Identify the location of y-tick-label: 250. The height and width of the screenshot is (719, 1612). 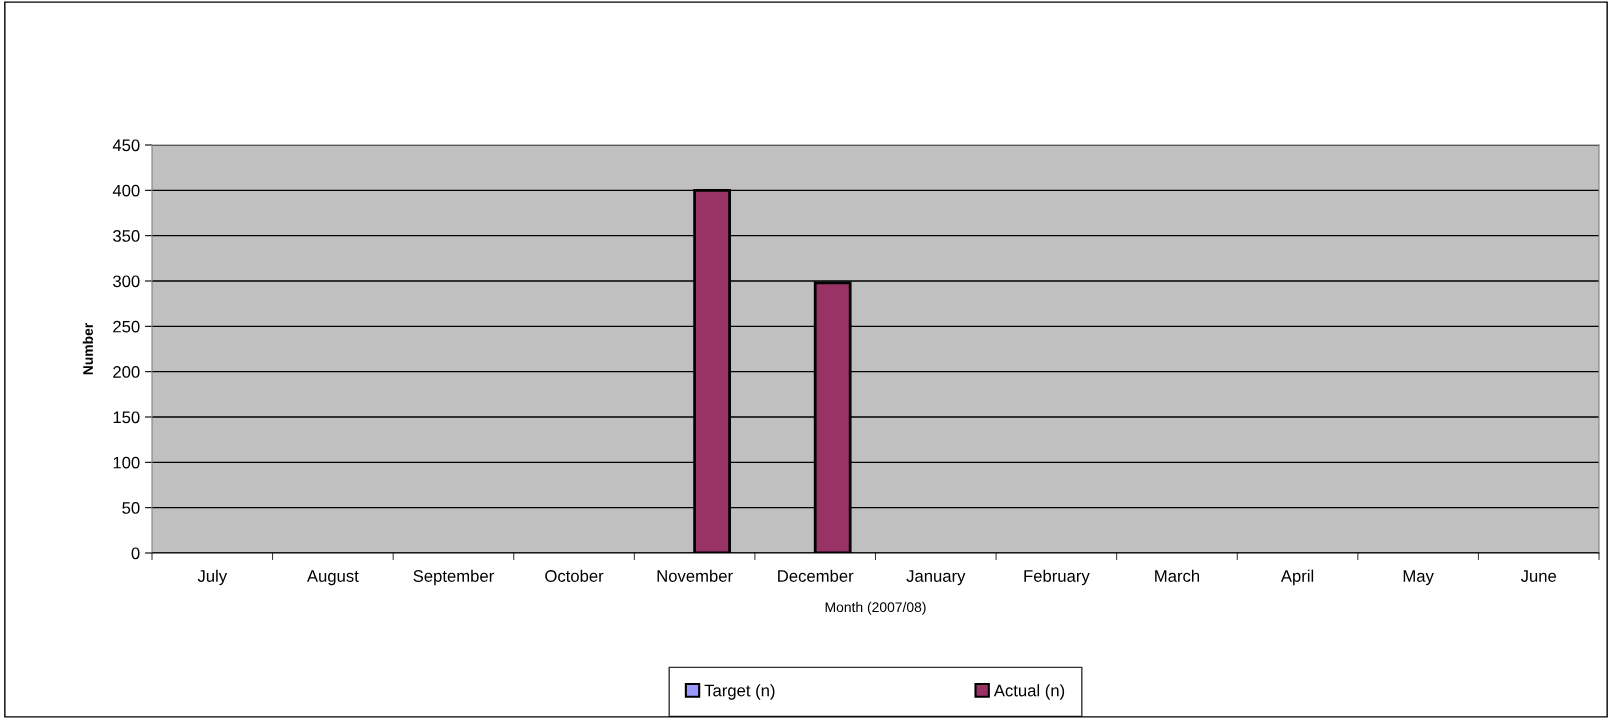
(126, 326).